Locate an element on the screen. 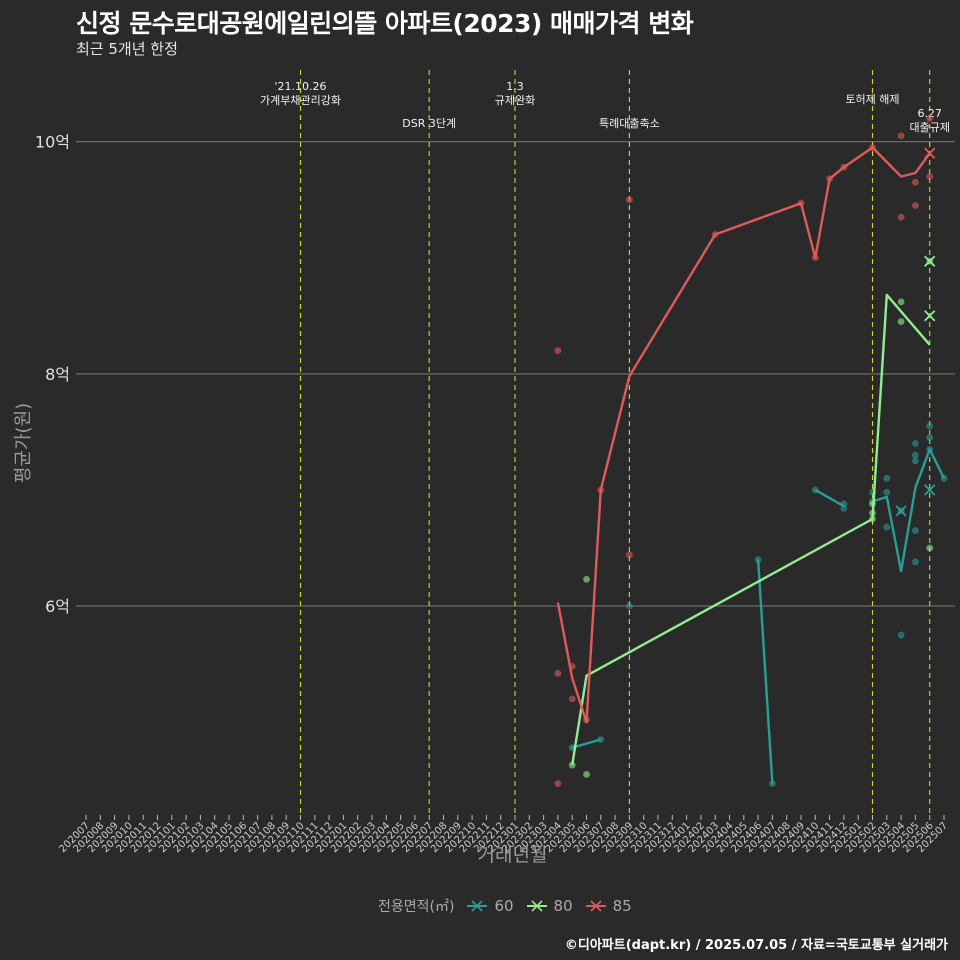 Image resolution: width=960 pixels, height=960 pixels. y-tick-label: 8억 is located at coordinates (57, 374).